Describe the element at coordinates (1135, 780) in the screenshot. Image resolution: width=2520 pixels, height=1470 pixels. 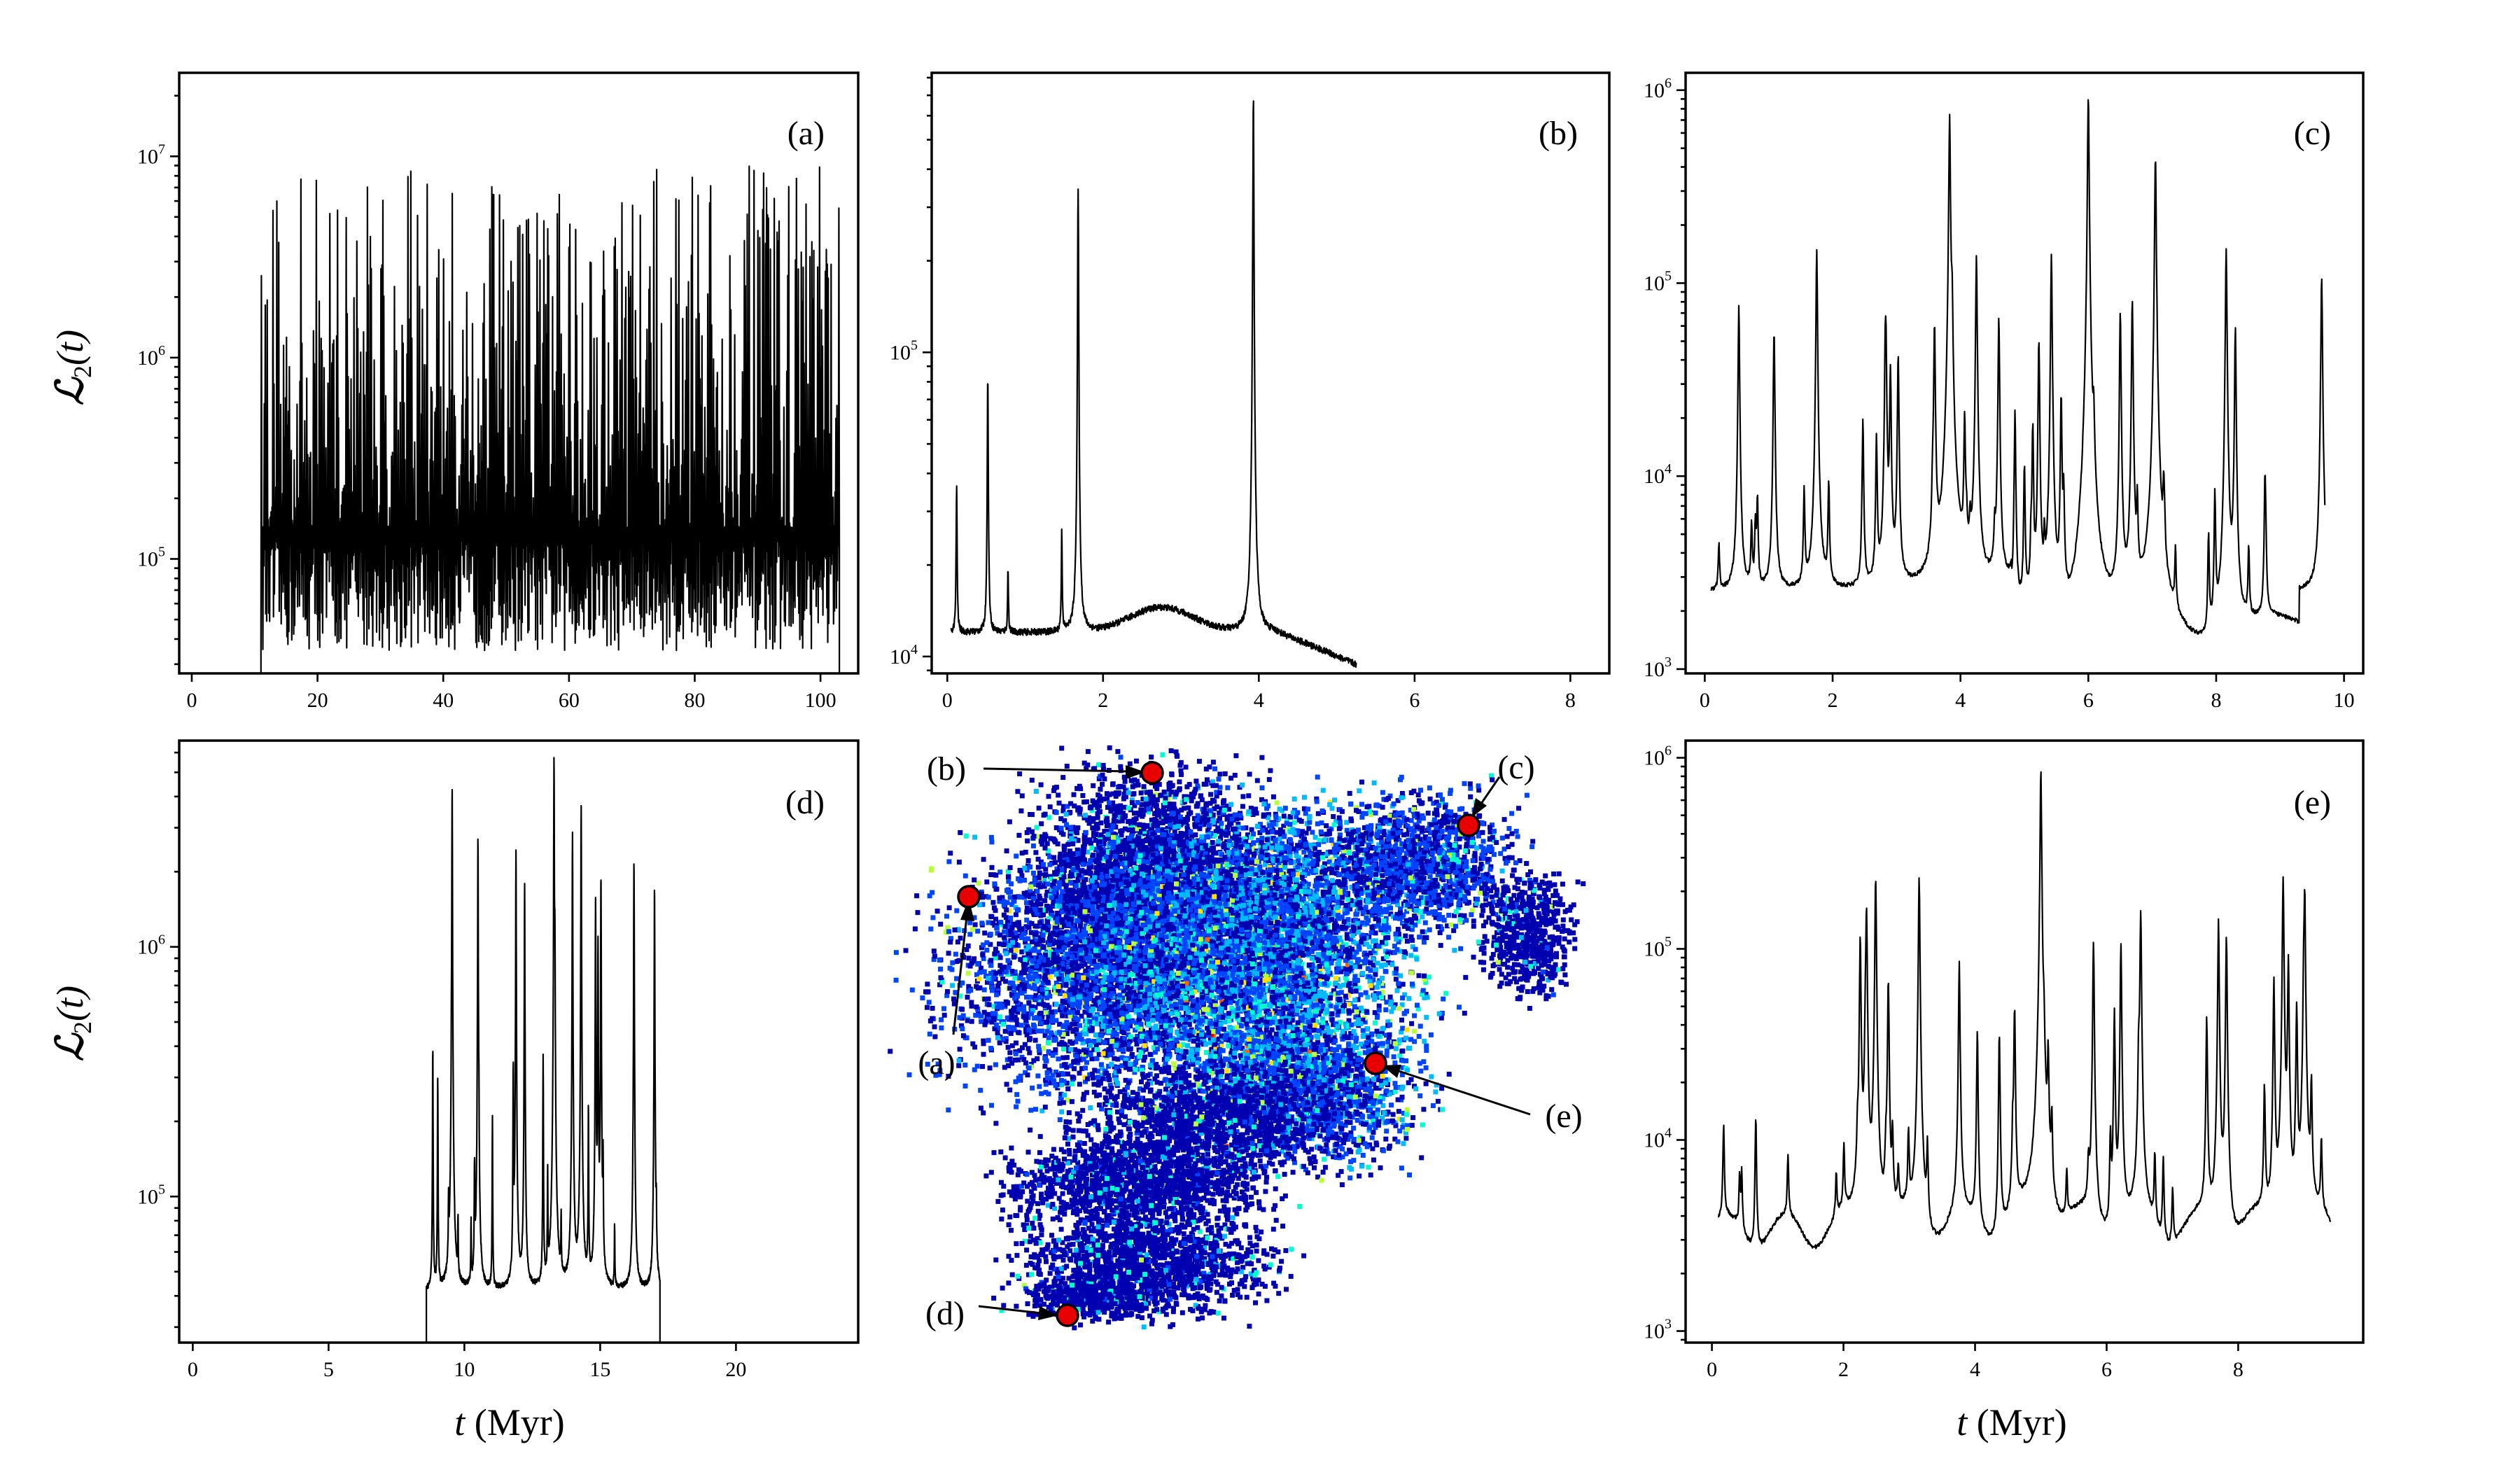
I see `scatter-point-2056` at that location.